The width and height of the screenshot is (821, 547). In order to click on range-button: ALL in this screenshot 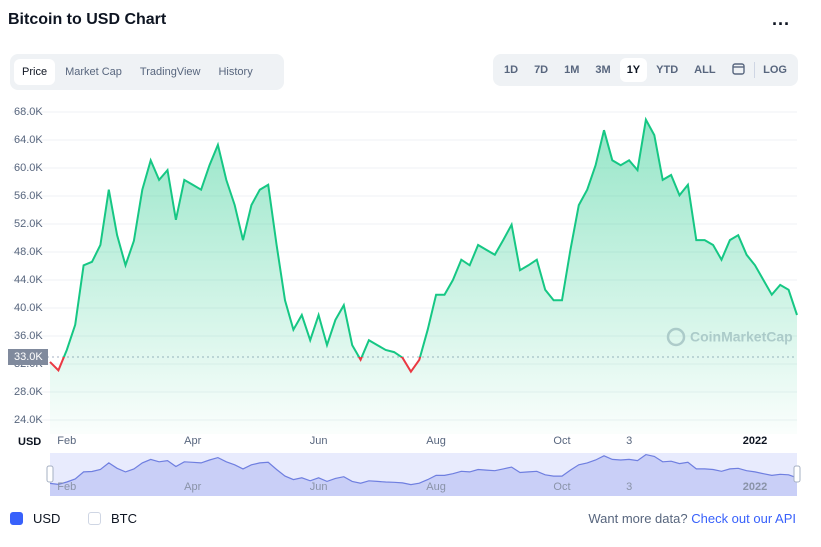, I will do `click(705, 70)`.